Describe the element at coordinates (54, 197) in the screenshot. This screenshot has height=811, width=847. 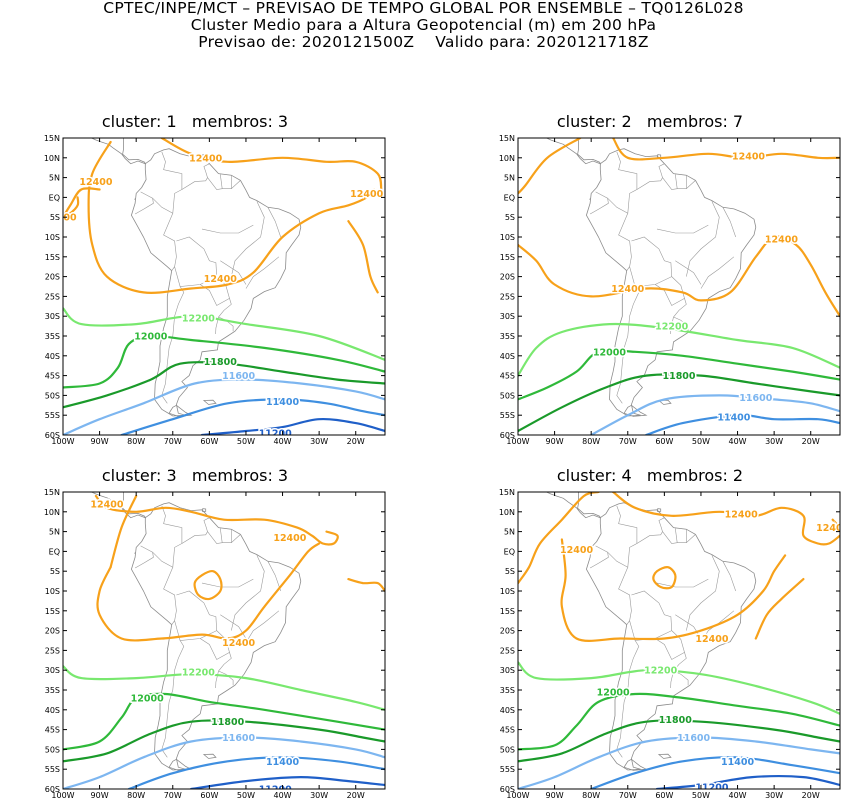
I see `lat-label: EQ` at that location.